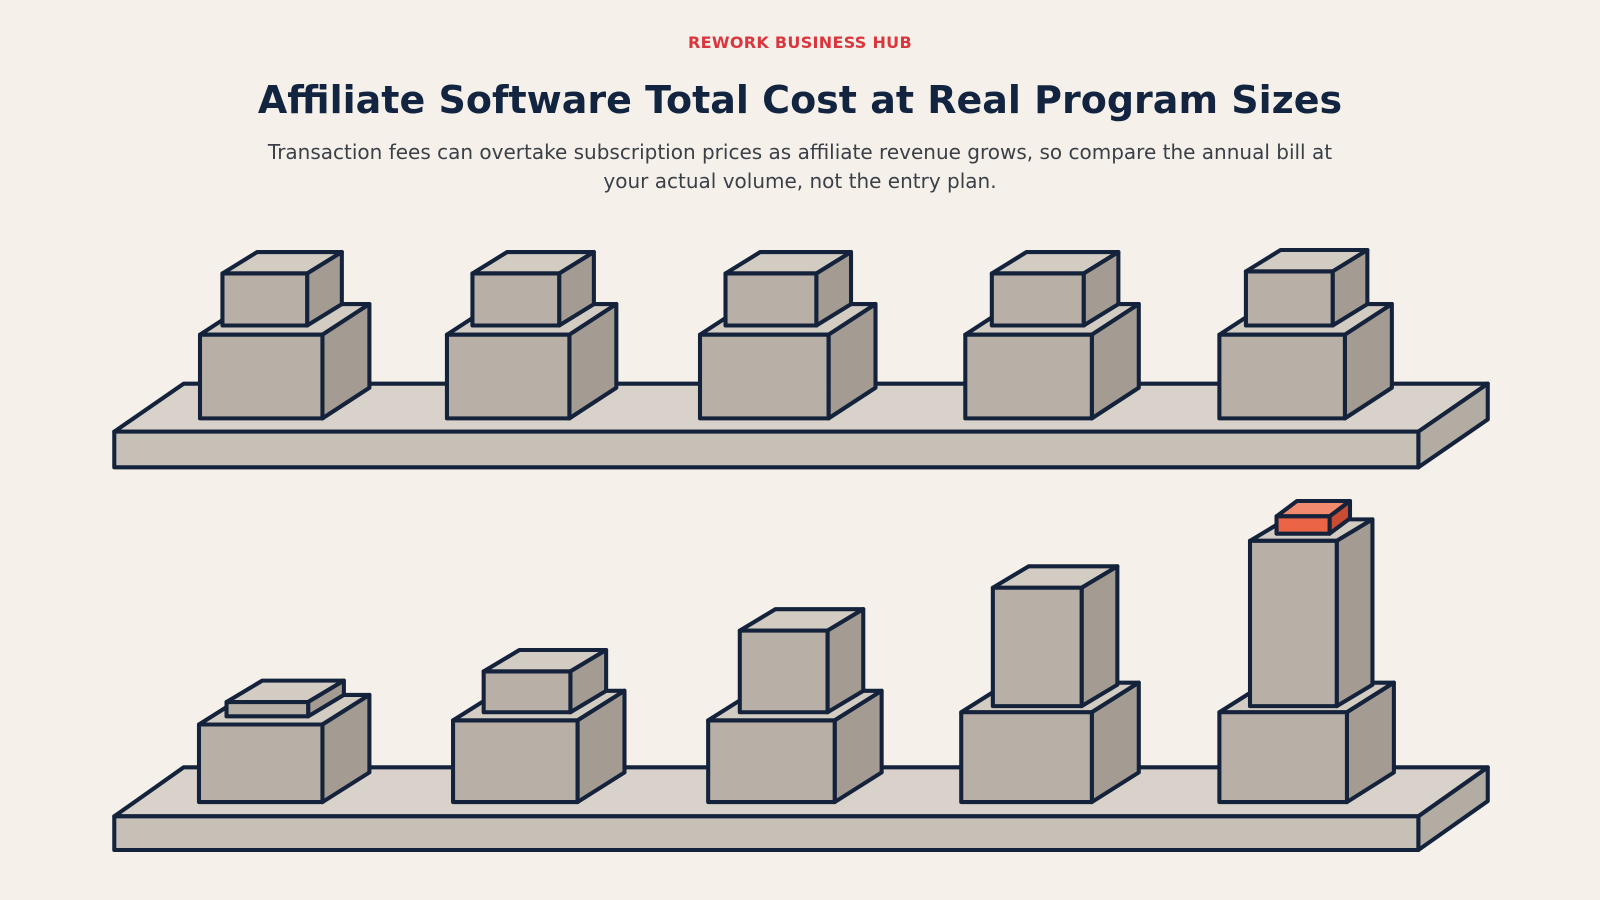  What do you see at coordinates (1303, 525) in the screenshot?
I see `highlight-box-front` at bounding box center [1303, 525].